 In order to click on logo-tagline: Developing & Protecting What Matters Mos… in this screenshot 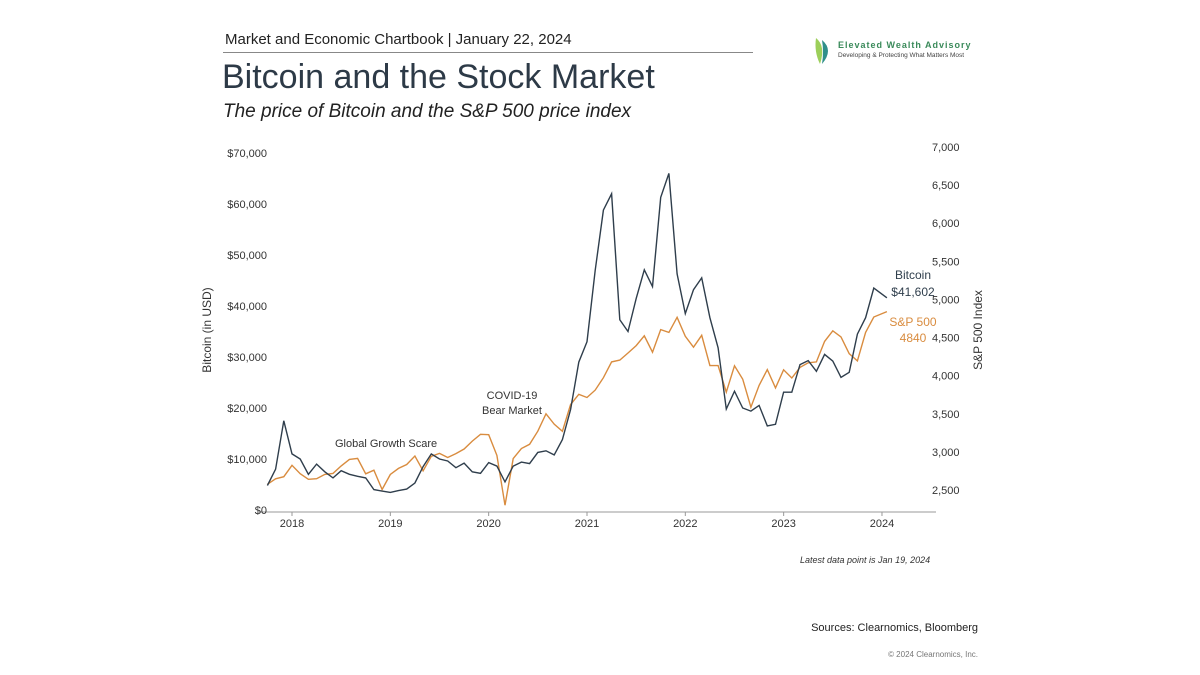, I will do `click(901, 55)`.